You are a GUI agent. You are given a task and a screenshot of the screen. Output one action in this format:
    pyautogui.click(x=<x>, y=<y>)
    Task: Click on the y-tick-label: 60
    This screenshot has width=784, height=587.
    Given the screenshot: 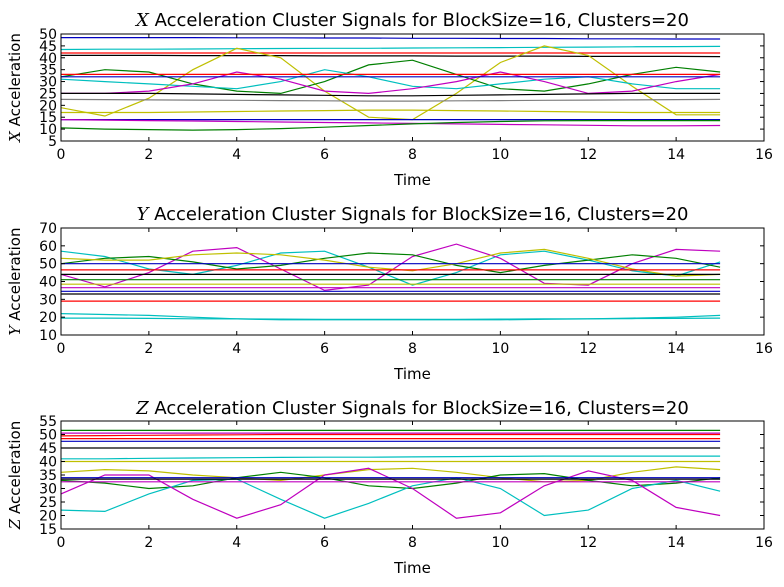 What is the action you would take?
    pyautogui.click(x=48, y=247)
    